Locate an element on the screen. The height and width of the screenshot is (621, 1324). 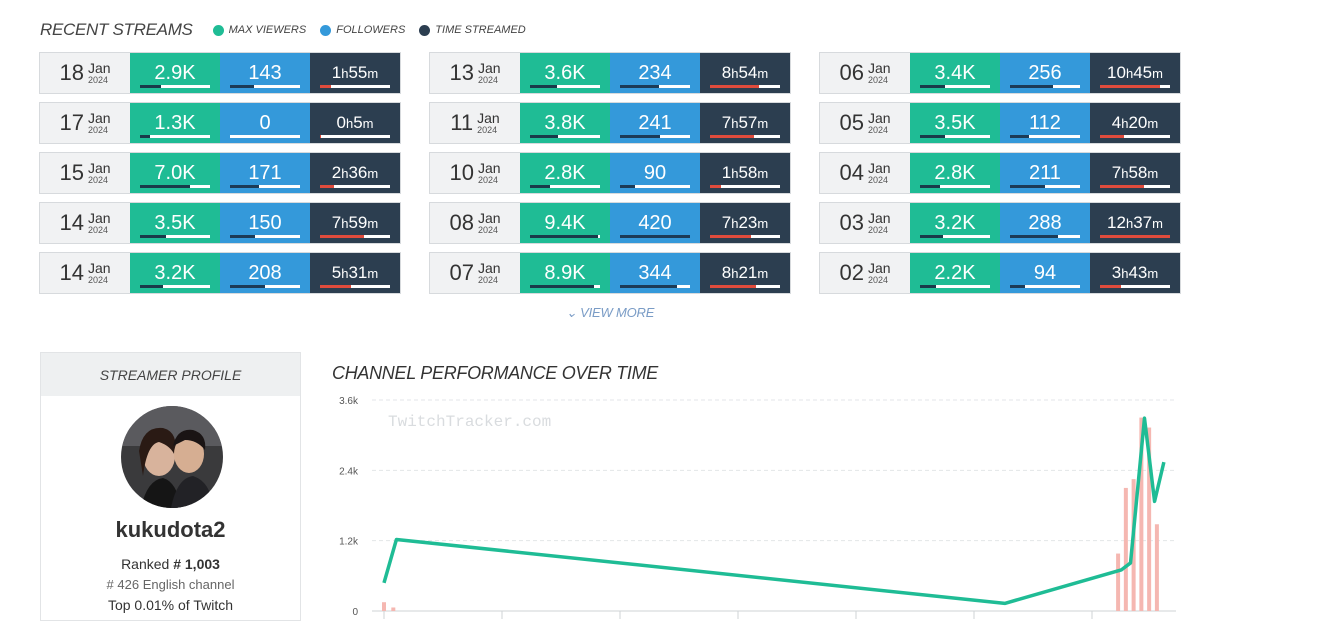
time-streamed-cell: 0h5m is located at coordinates (355, 123).